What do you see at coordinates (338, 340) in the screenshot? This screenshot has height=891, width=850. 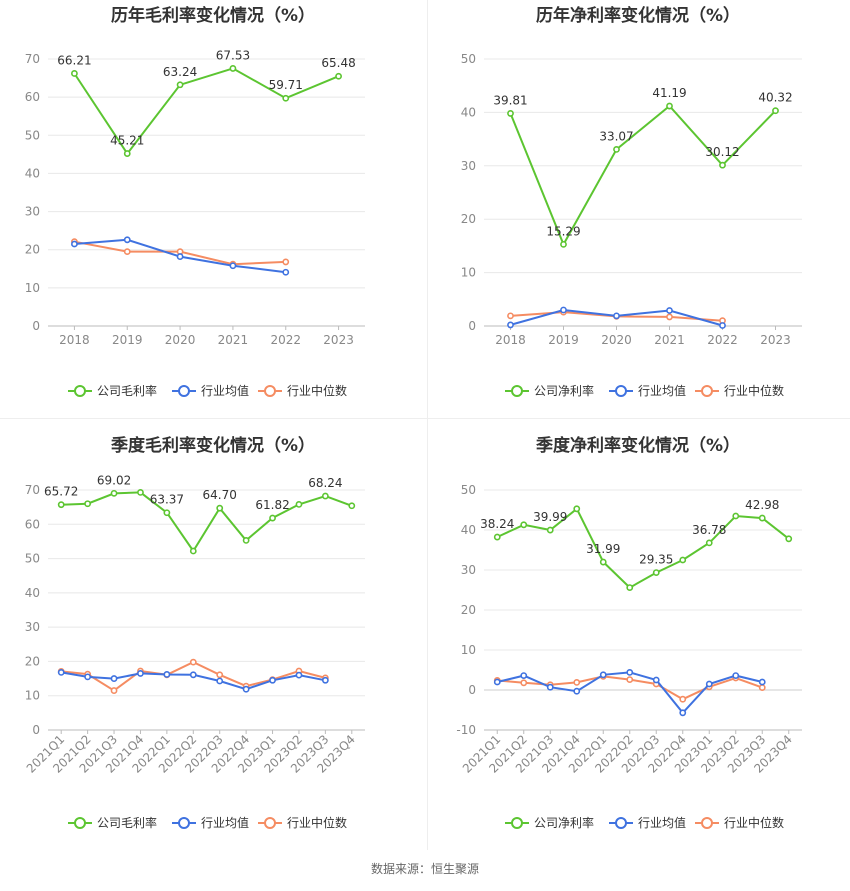 I see `x-tick-label: 2023` at bounding box center [338, 340].